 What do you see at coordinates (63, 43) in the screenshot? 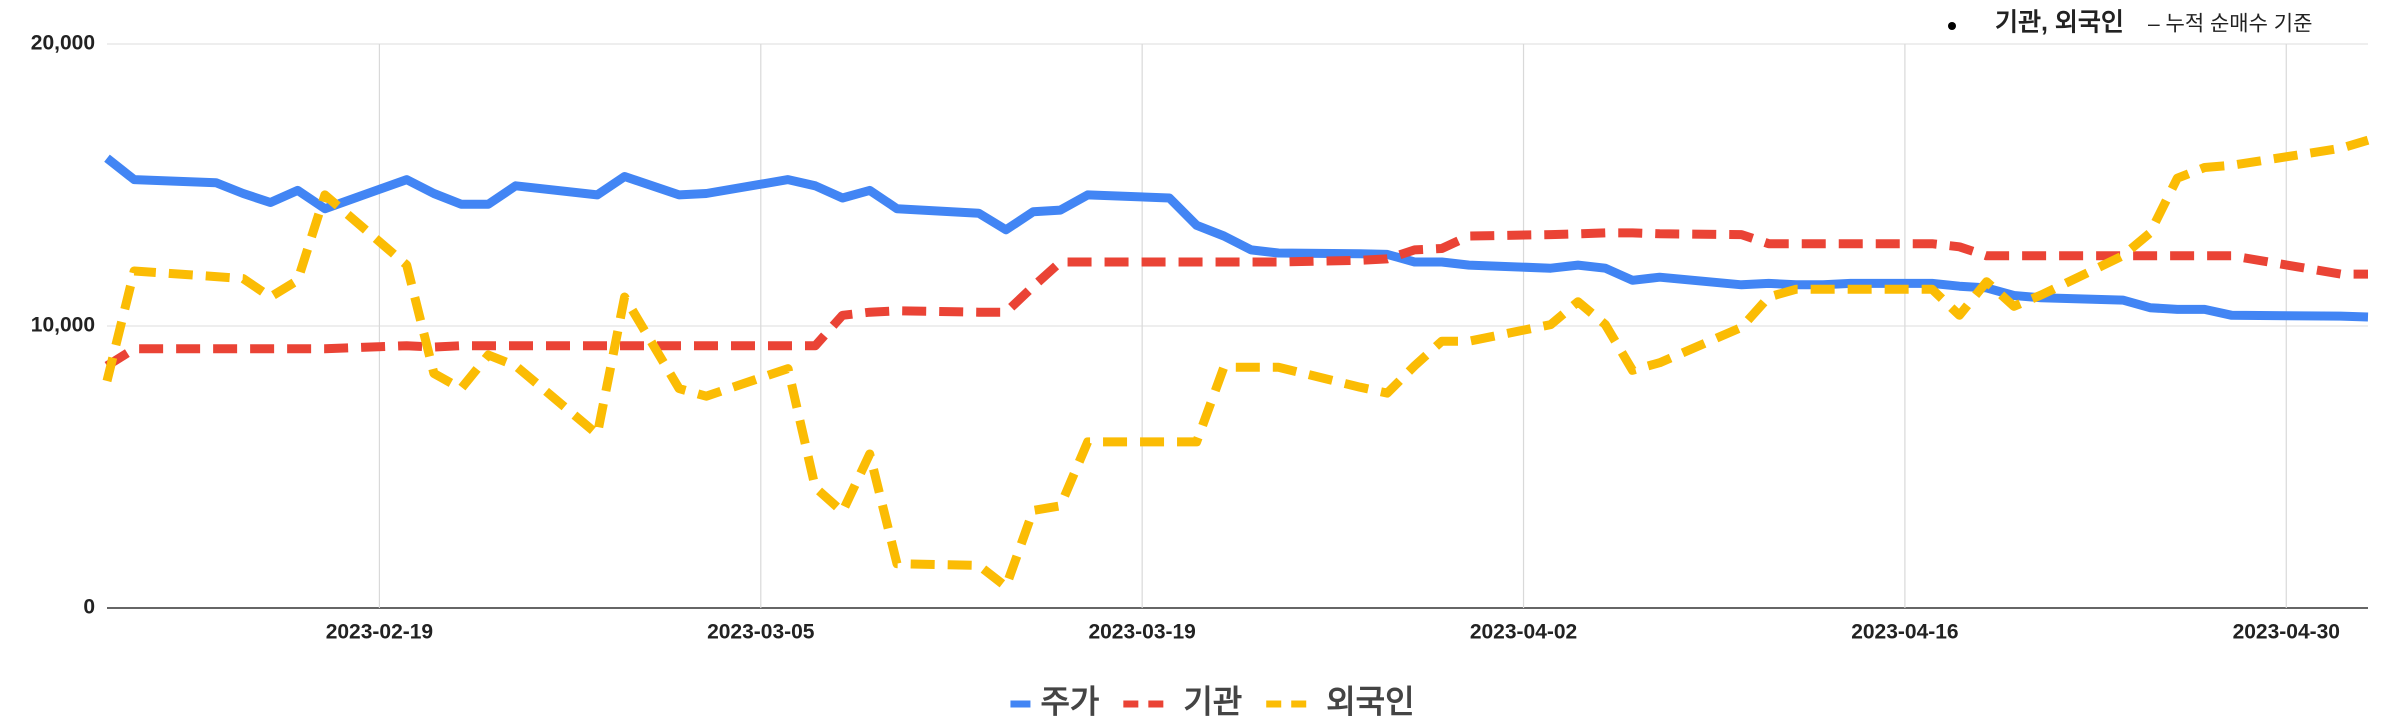
I see `y-tick-label: 20,000` at bounding box center [63, 43].